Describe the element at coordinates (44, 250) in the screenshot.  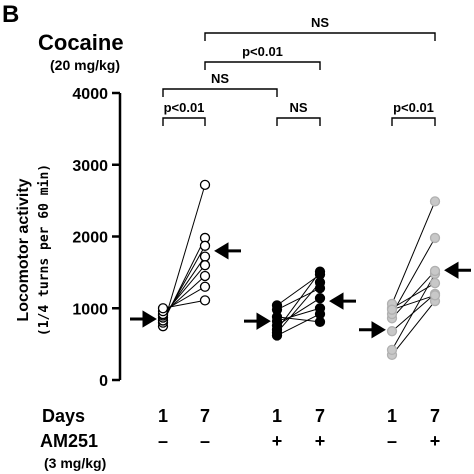
I see `y-axis-label-line2: (1/4 turns per 60 min)` at that location.